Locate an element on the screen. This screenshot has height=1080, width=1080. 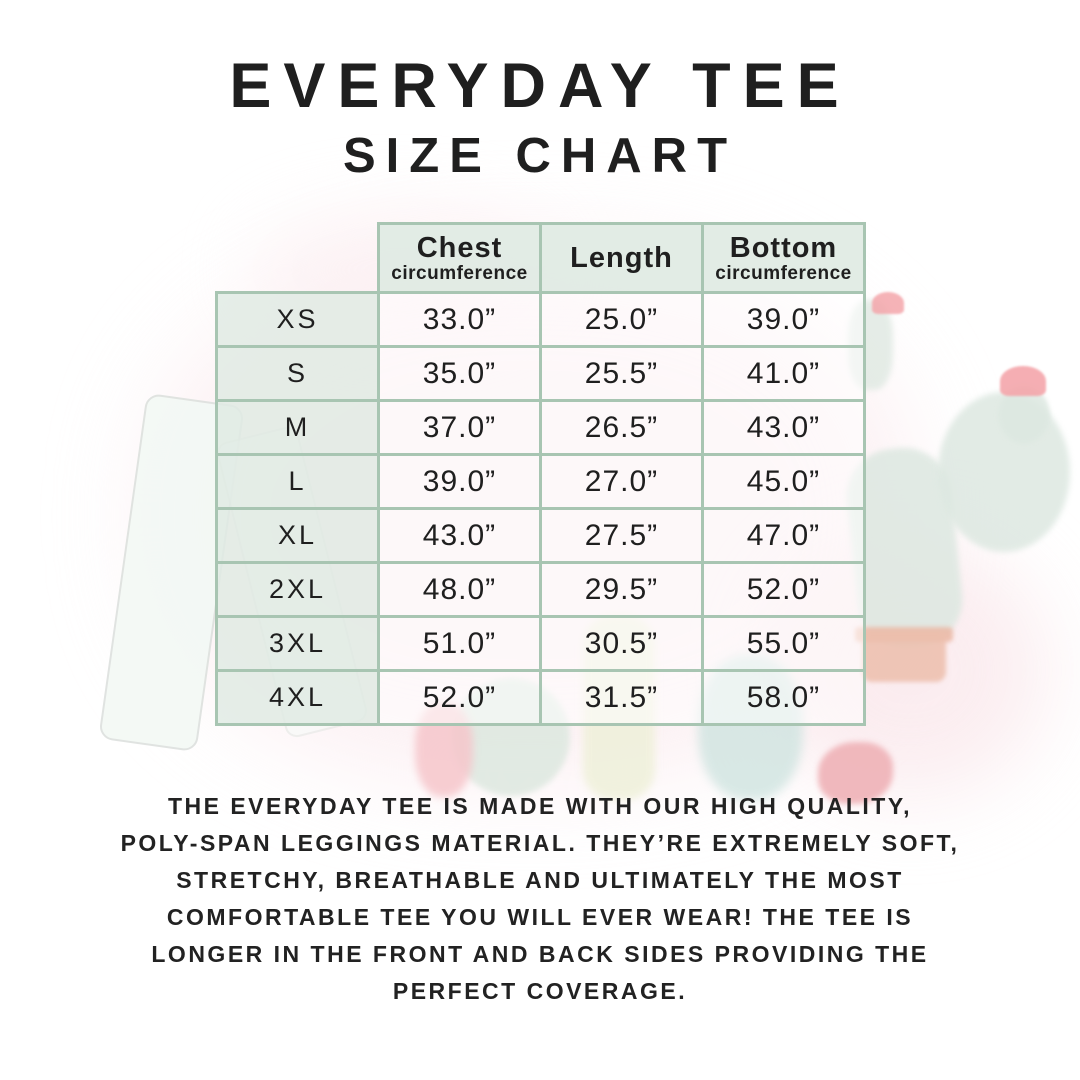
page-title: EVERYDAY TEE is located at coordinates (540, 86).